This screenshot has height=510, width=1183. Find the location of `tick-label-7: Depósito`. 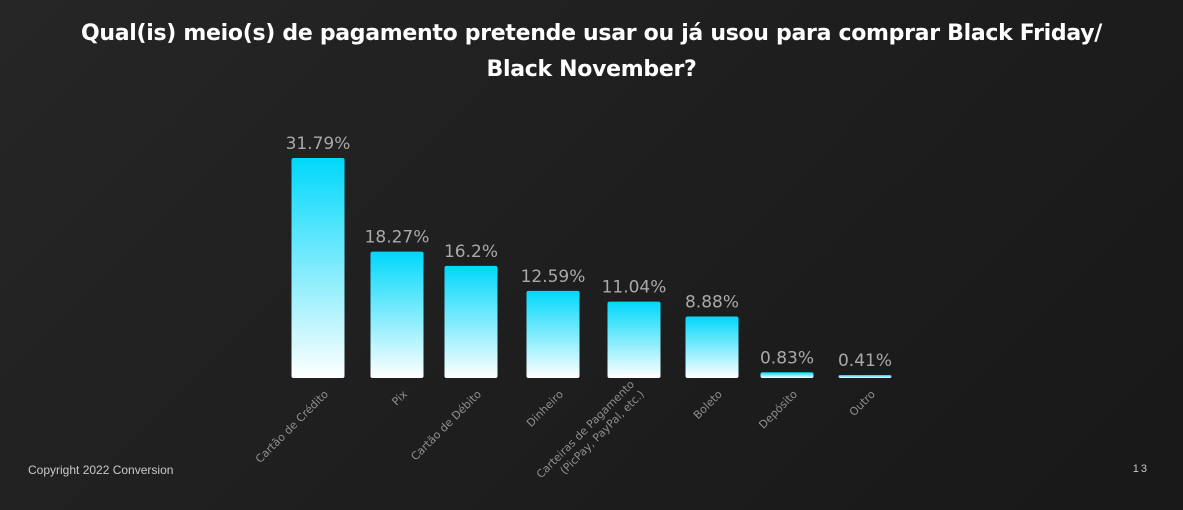

tick-label-7: Depósito is located at coordinates (778, 410).